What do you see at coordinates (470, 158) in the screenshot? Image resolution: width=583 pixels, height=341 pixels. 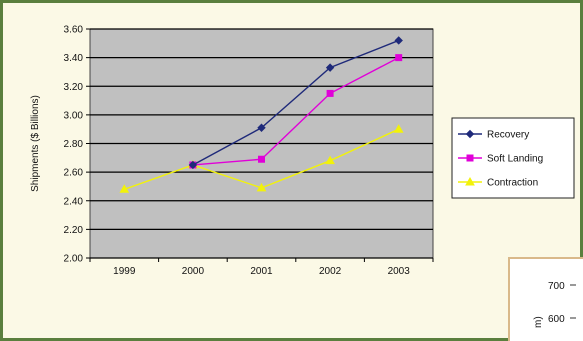 I see `legend-marker-soft-landing` at bounding box center [470, 158].